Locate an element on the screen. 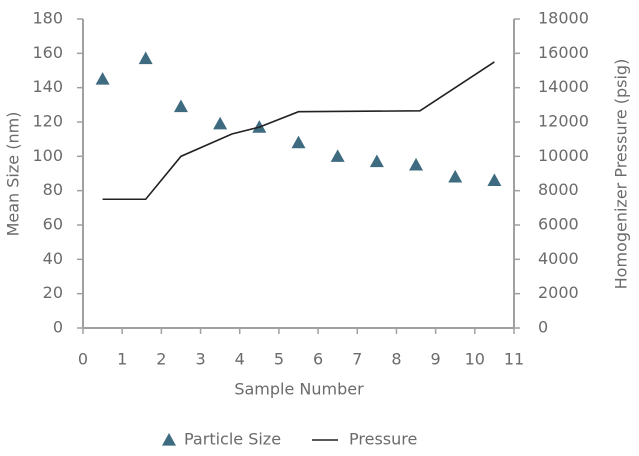  y-tick-label: 160 is located at coordinates (47, 52).